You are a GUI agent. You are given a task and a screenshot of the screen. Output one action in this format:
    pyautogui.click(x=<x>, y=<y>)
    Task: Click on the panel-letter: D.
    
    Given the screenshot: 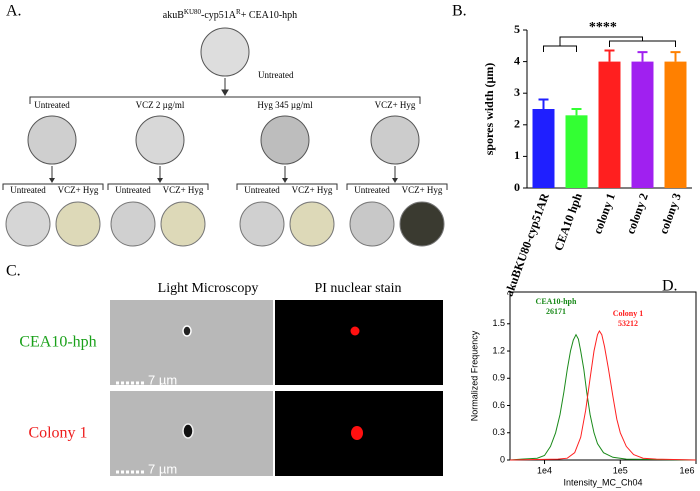 What is the action you would take?
    pyautogui.click(x=670, y=286)
    